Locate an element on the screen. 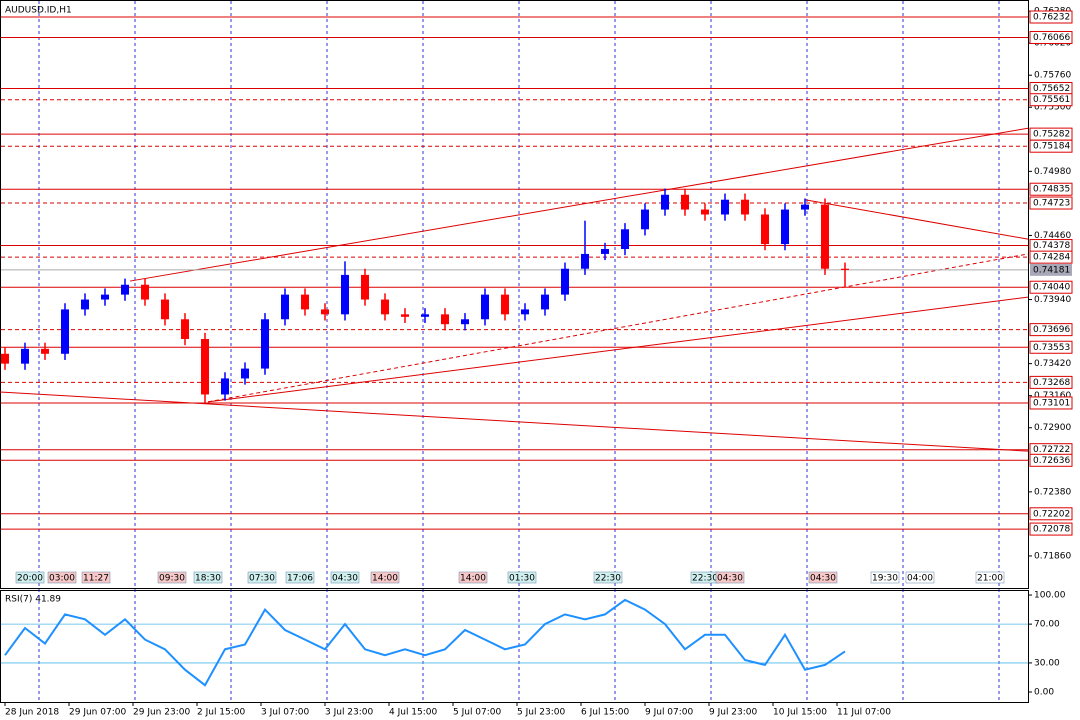  y-tick-label: 30.00 is located at coordinates (1047, 663).